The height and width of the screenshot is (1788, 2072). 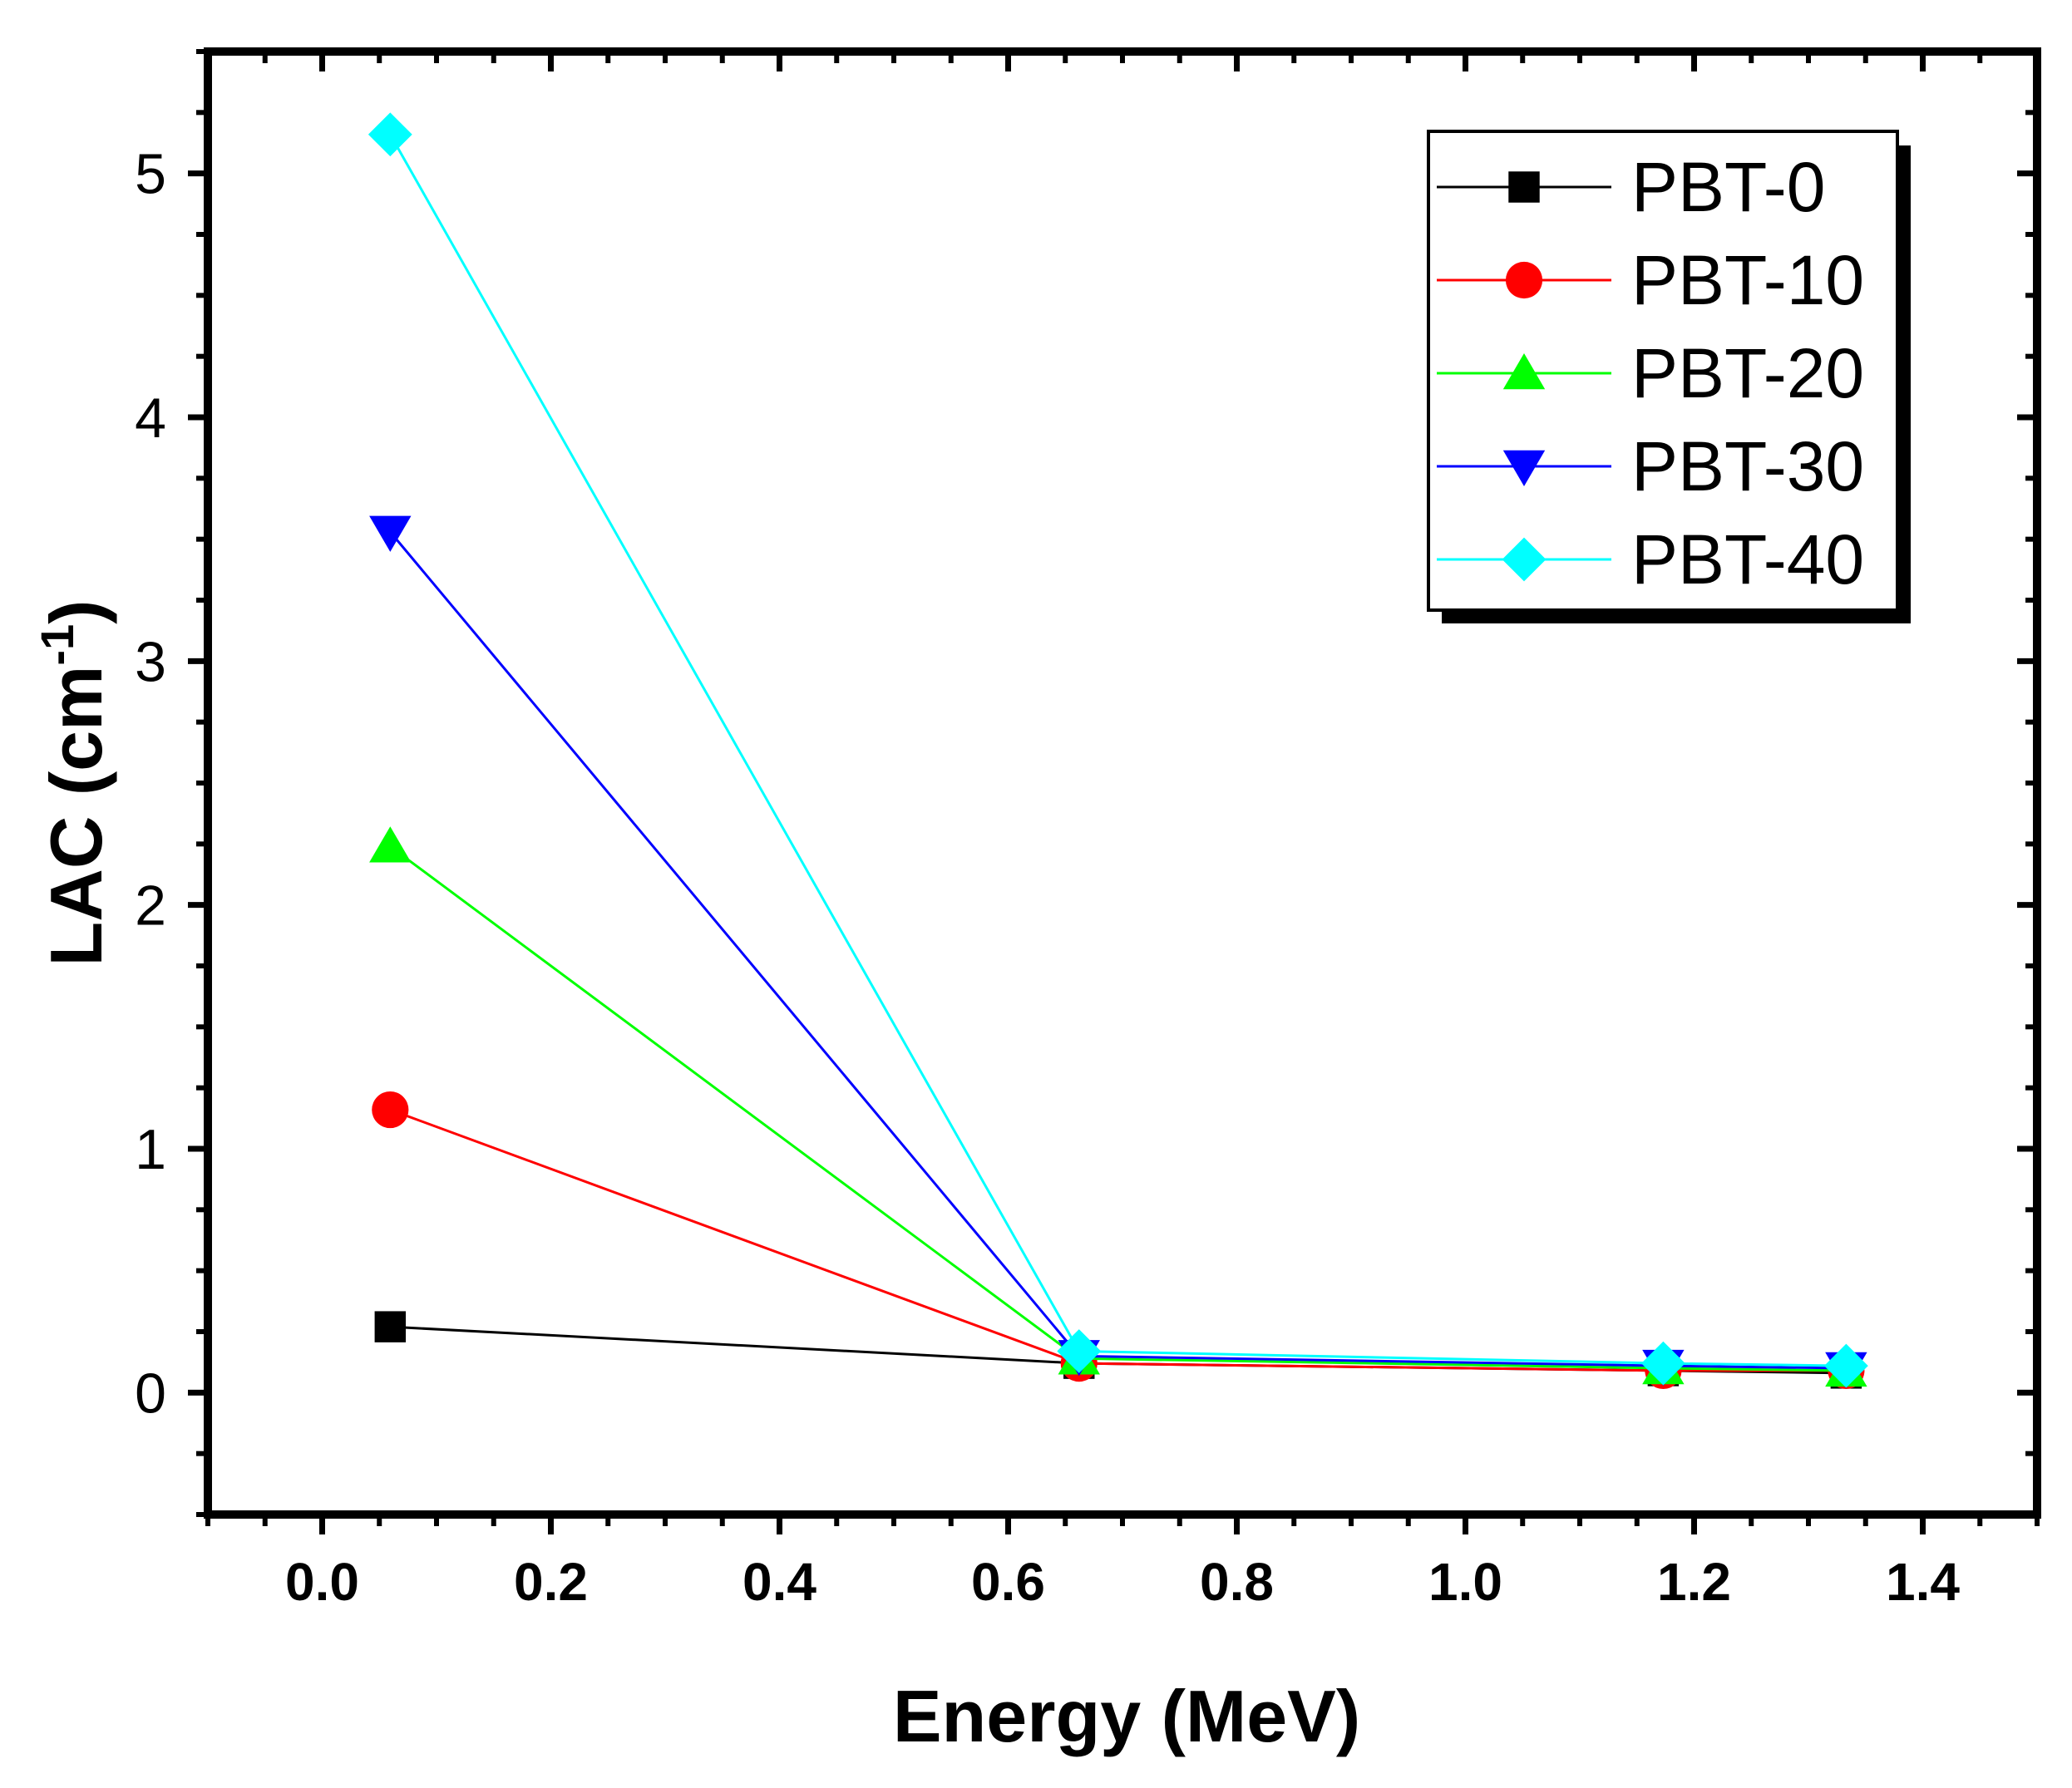 I want to click on legend-box, so click(x=1663, y=371).